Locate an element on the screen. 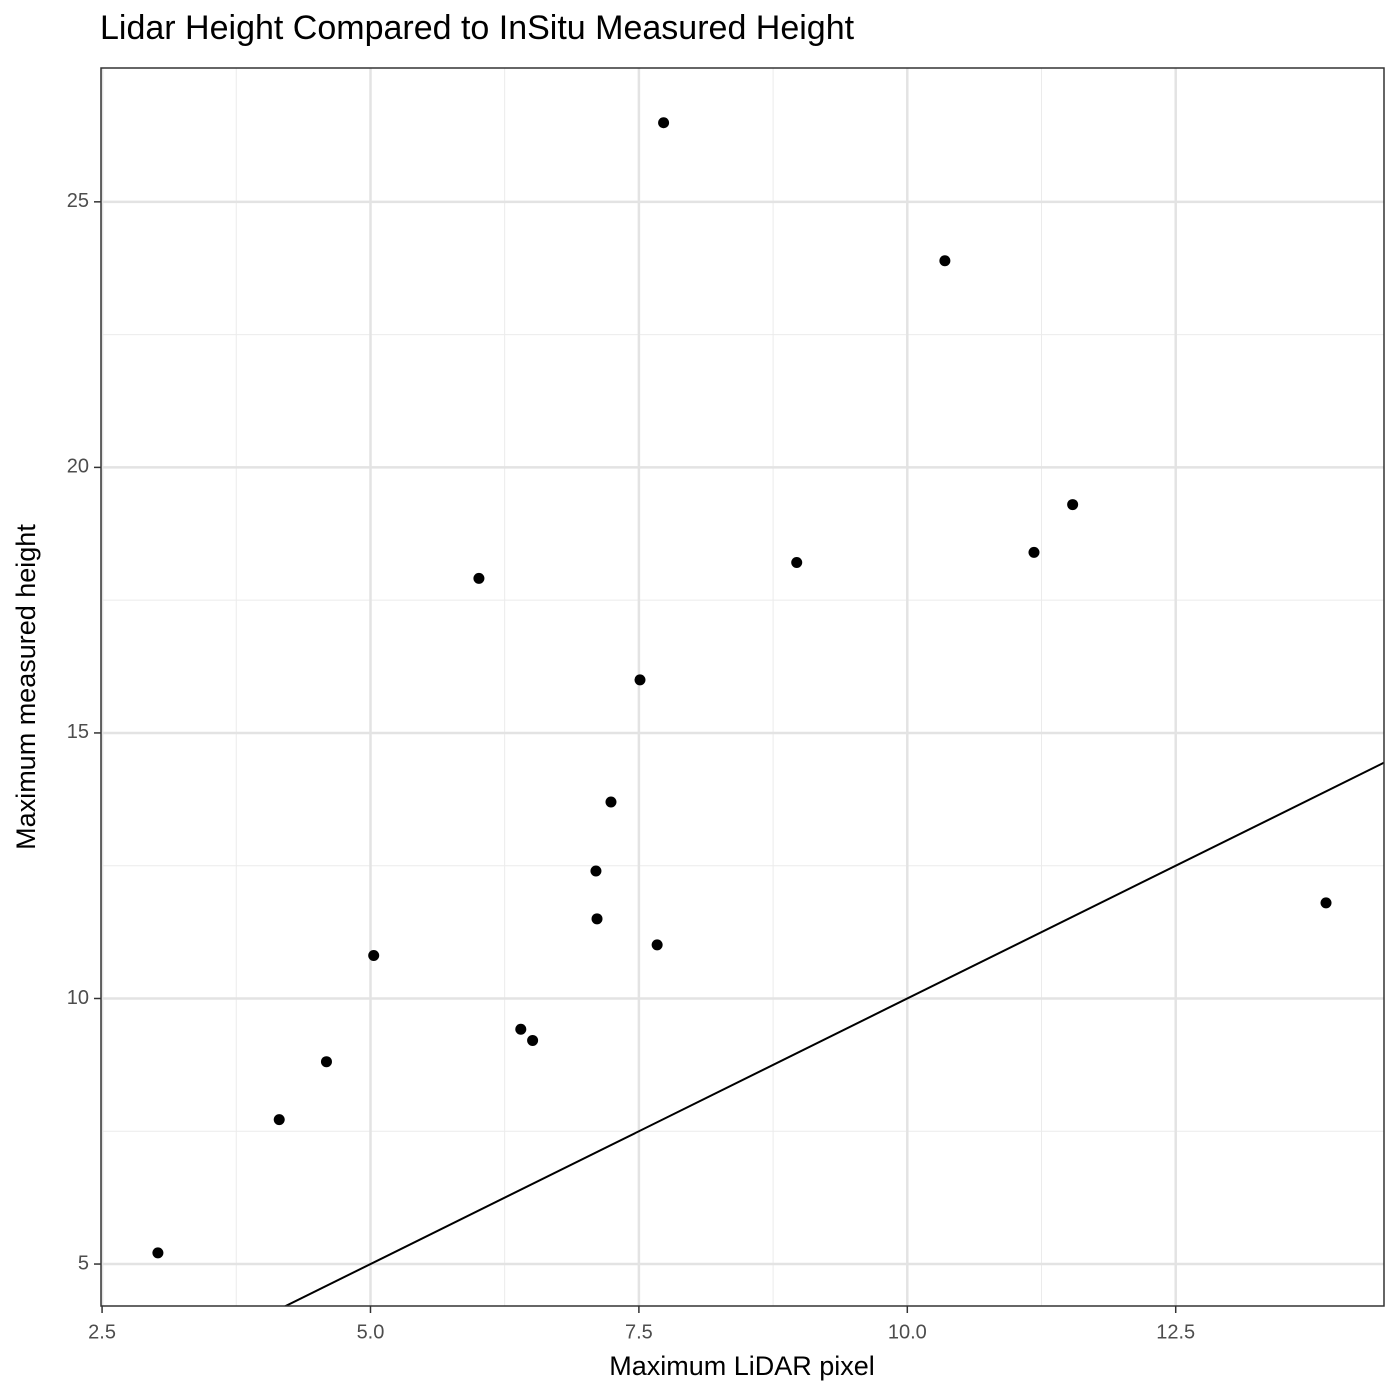 The image size is (1400, 1400). y-tick-label: 15 is located at coordinates (78, 732).